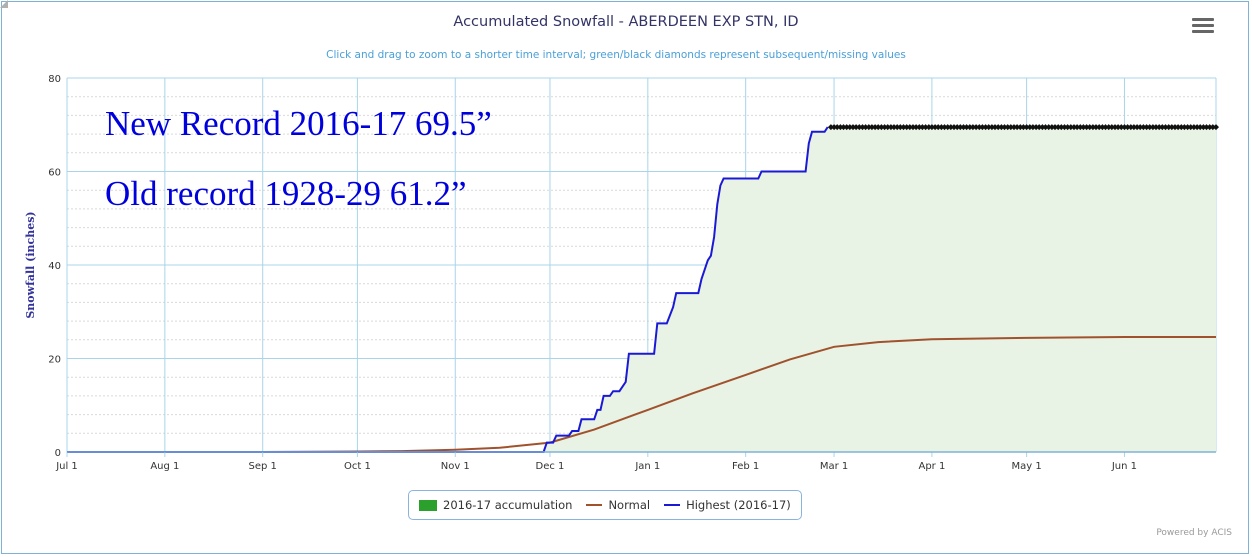  What do you see at coordinates (738, 505) in the screenshot?
I see `legend-label-highest: Highest (2016-17)` at bounding box center [738, 505].